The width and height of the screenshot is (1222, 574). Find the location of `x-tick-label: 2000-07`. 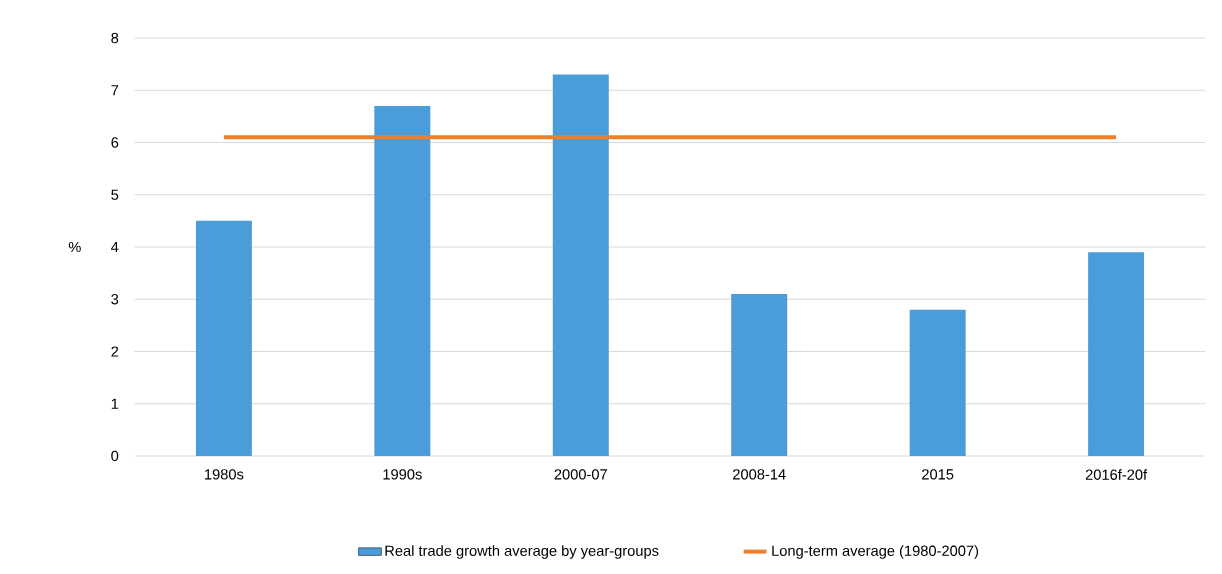

x-tick-label: 2000-07 is located at coordinates (580, 474).